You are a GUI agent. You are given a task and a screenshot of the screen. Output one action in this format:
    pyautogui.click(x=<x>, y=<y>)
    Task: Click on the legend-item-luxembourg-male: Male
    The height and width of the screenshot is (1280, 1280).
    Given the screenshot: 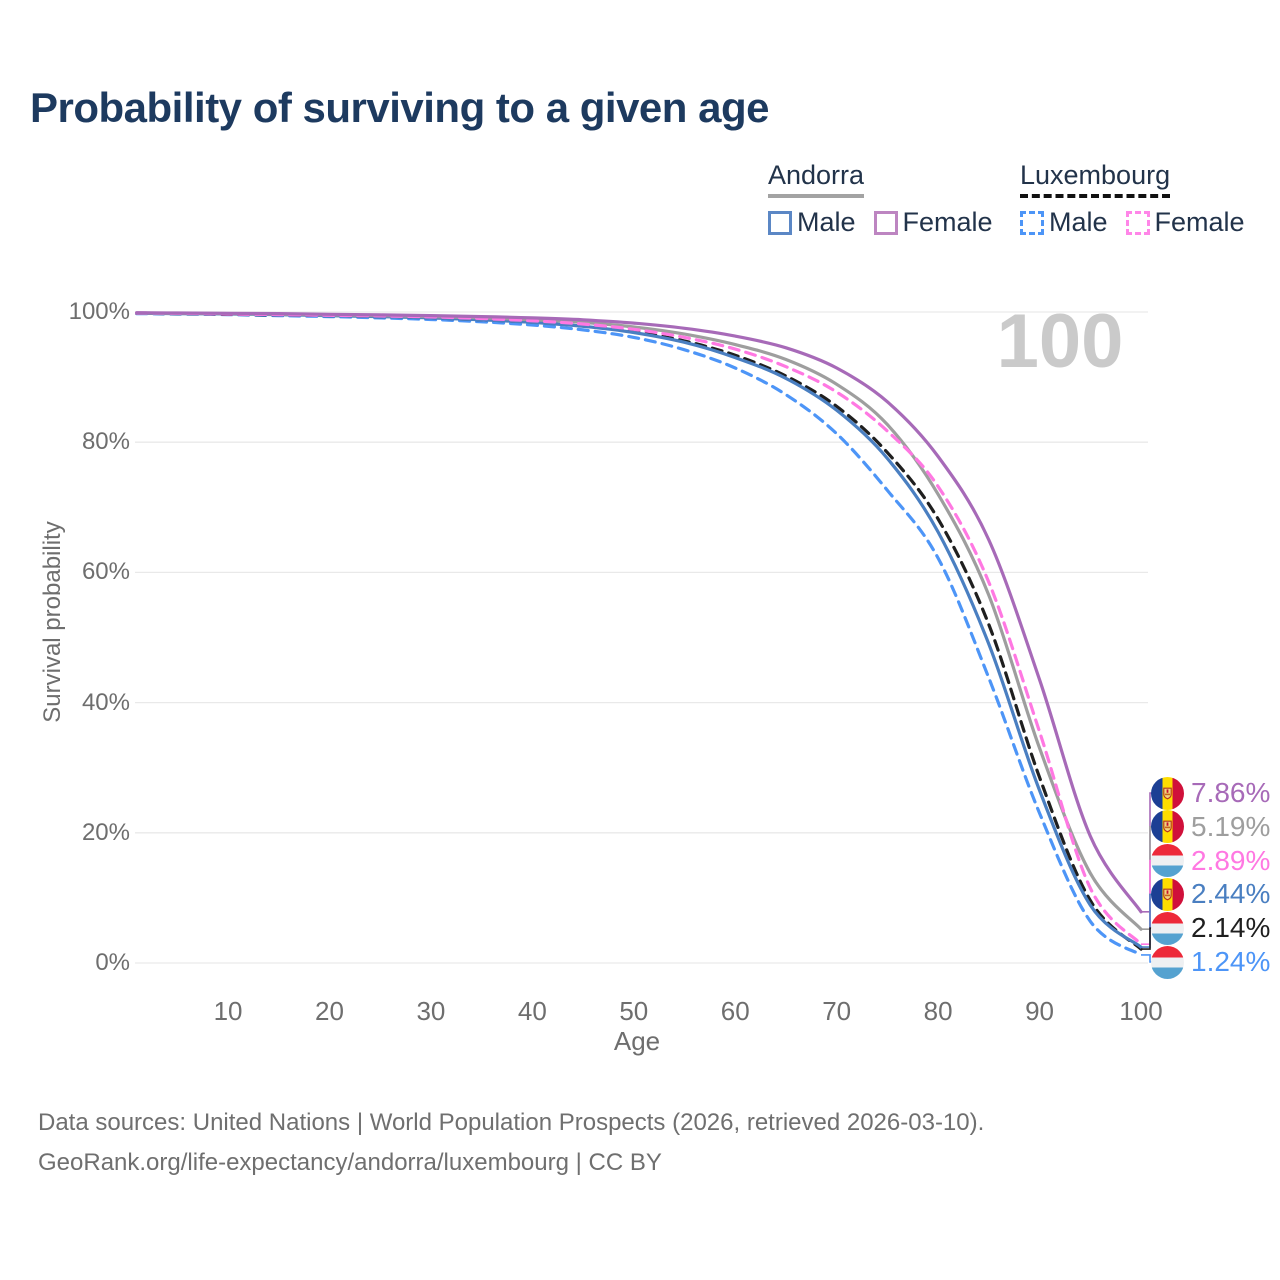 What is the action you would take?
    pyautogui.click(x=1064, y=222)
    